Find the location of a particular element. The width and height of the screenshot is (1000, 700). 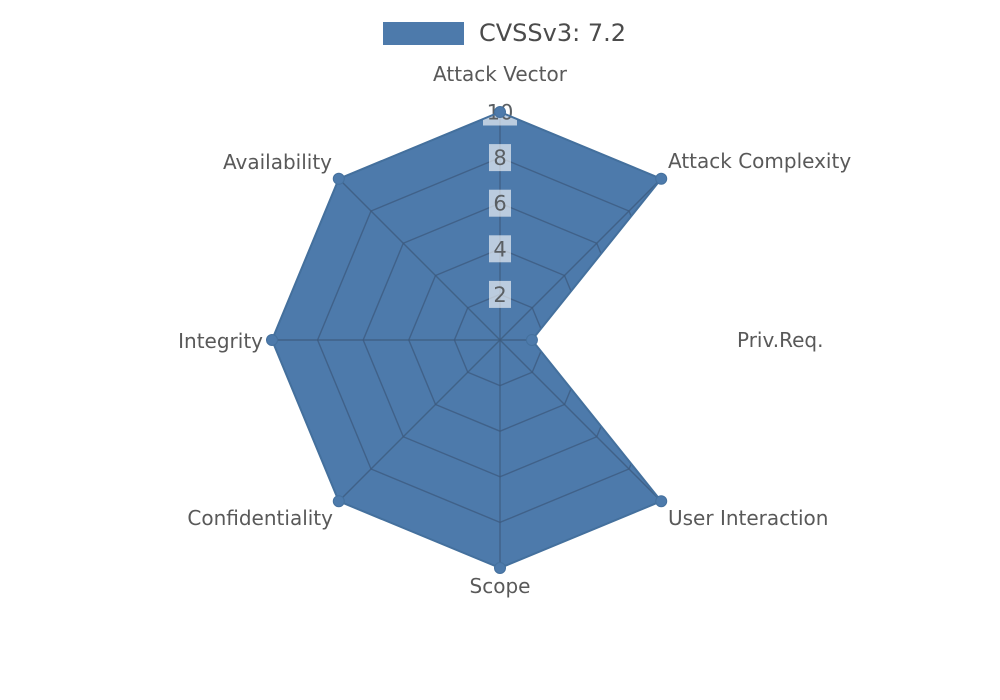

tick-label: 8 is located at coordinates (499, 158).